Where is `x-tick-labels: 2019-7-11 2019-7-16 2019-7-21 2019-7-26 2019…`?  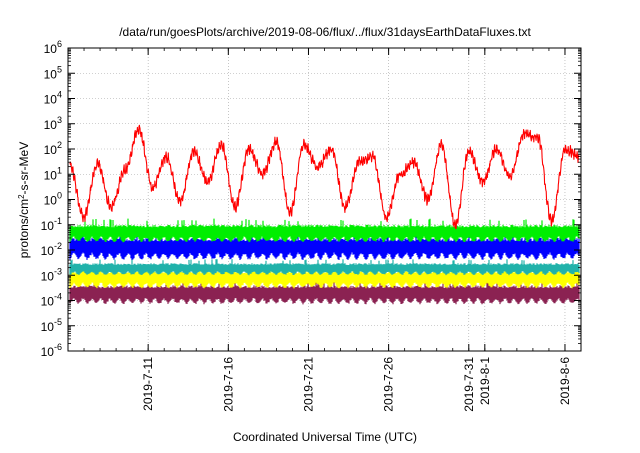
x-tick-labels: 2019-7-11 2019-7-16 2019-7-21 2019-7-26 2019… is located at coordinates (356, 384).